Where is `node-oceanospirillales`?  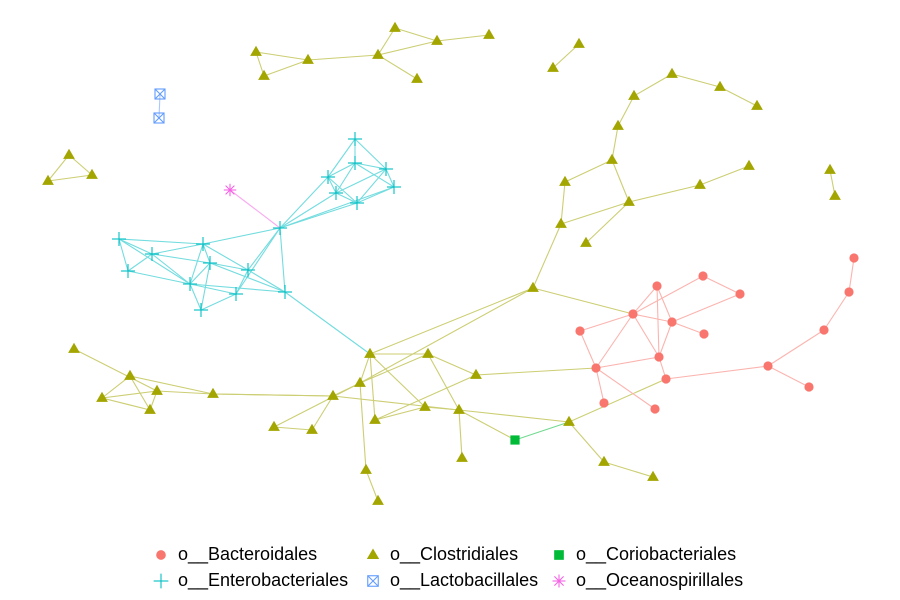 node-oceanospirillales is located at coordinates (230, 190).